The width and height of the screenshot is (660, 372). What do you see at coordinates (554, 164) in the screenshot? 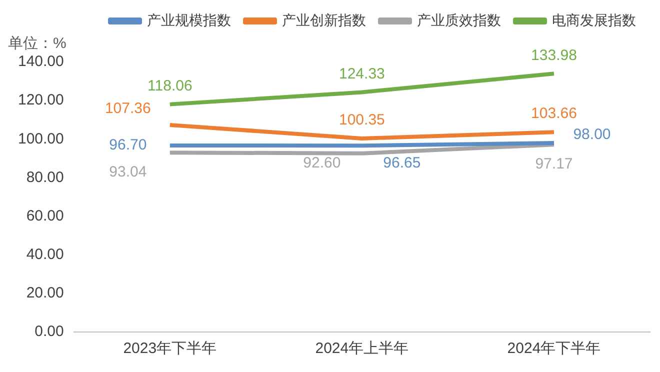
I see `data-label: 97.17` at bounding box center [554, 164].